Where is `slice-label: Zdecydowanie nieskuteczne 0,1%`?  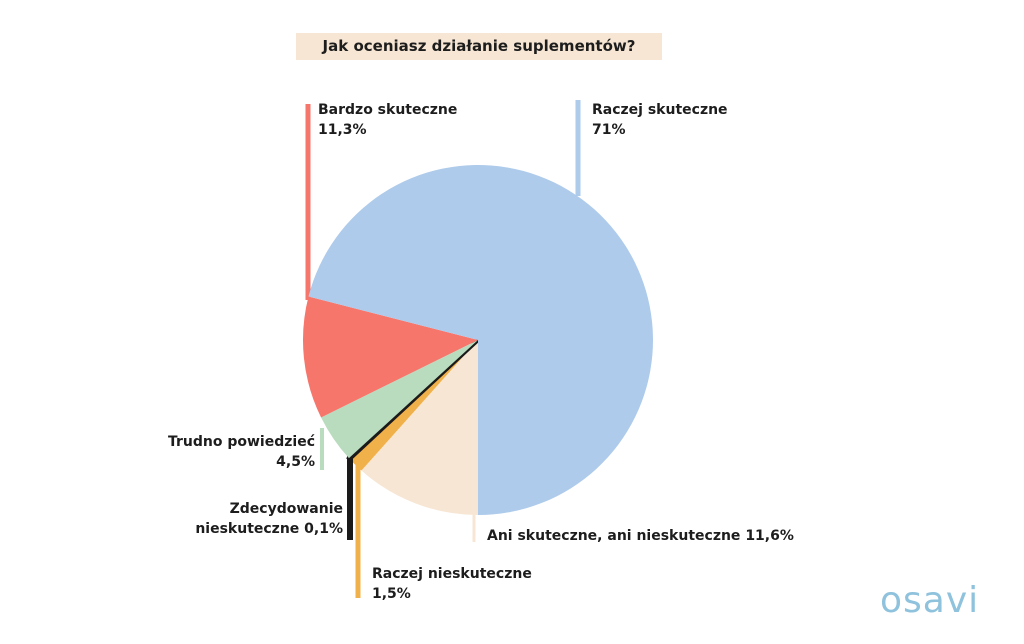 slice-label: Zdecydowanie nieskuteczne 0,1% is located at coordinates (263, 519).